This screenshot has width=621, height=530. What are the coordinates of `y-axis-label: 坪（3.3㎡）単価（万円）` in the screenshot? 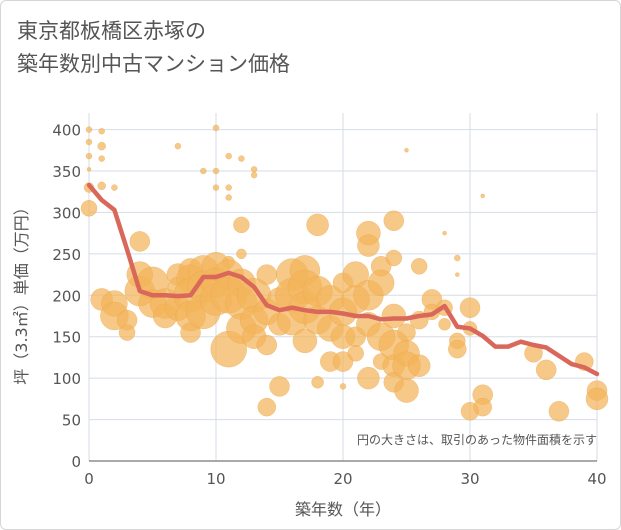 It's located at (21, 291).